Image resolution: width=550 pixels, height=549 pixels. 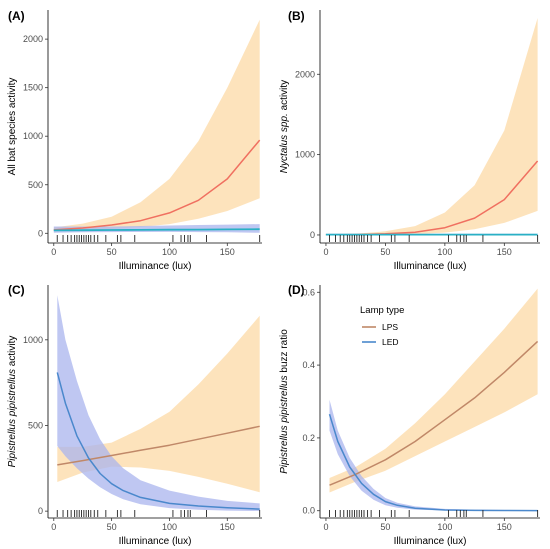 I want to click on led-confidence-band, so click(x=158, y=403).